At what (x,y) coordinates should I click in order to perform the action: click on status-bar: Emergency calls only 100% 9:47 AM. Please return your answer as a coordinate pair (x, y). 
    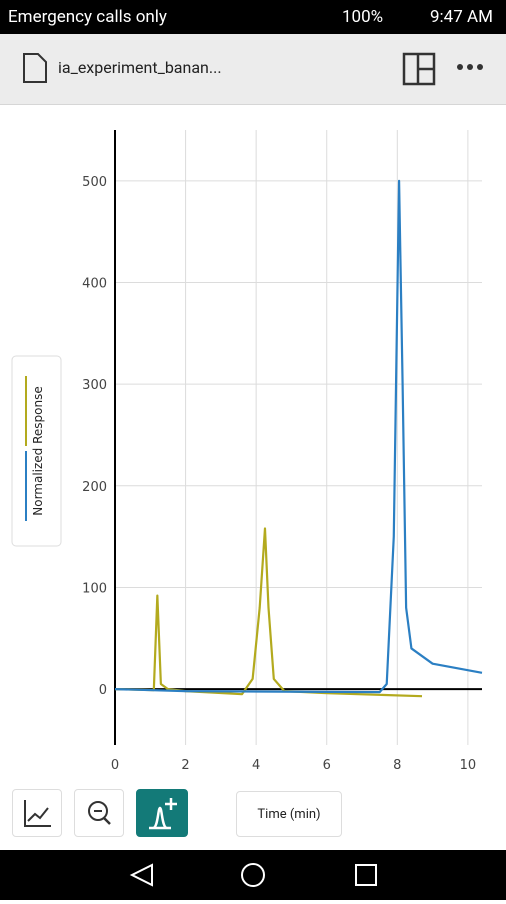
    Looking at the image, I should click on (253, 17).